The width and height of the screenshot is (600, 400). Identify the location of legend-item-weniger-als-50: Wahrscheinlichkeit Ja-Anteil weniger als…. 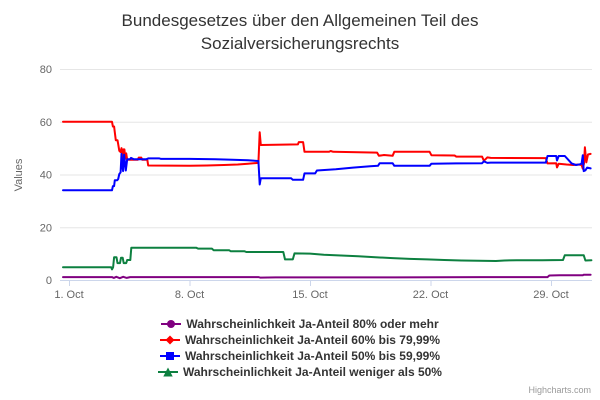
(300, 372).